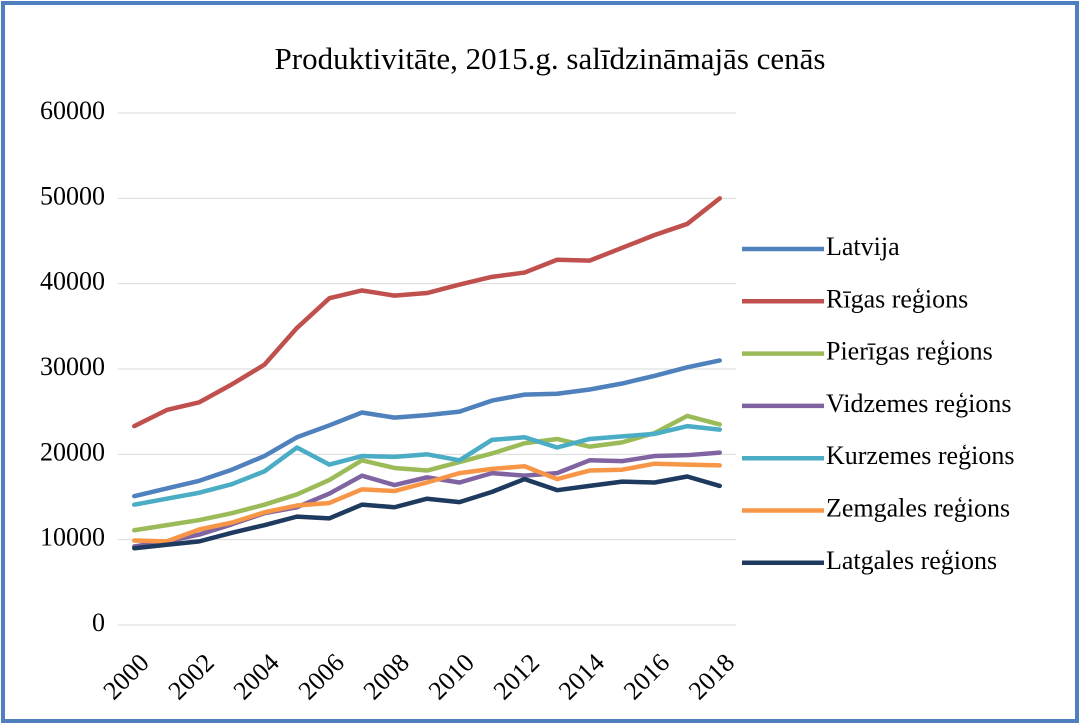 The image size is (1080, 724). Describe the element at coordinates (863, 246) in the screenshot. I see `legend-label: Latvija` at that location.